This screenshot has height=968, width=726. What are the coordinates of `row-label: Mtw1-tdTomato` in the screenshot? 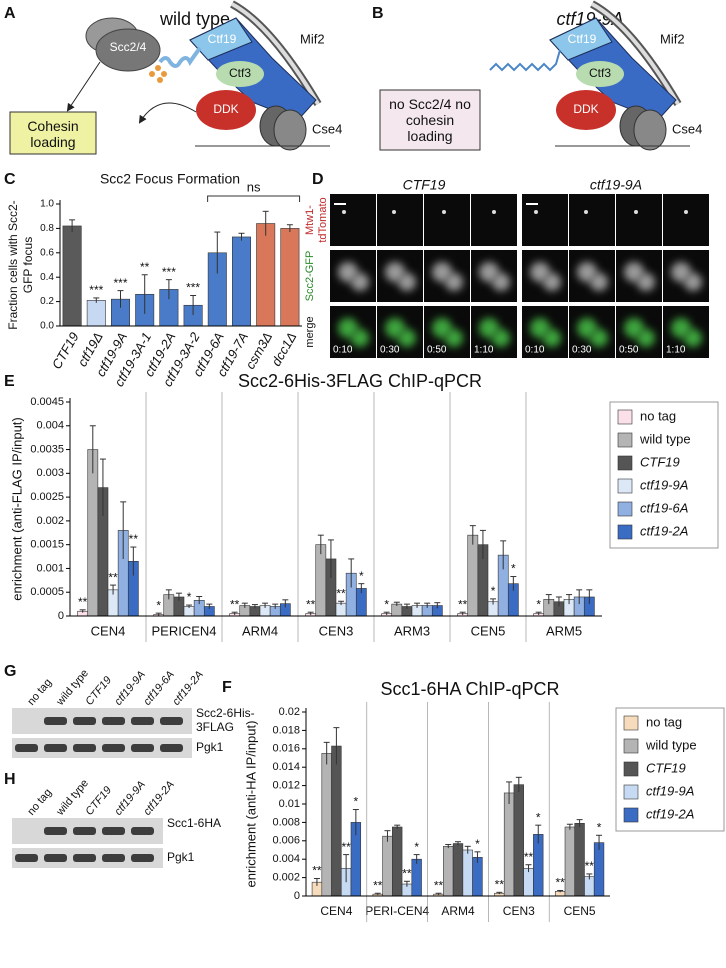 It's located at (316, 220).